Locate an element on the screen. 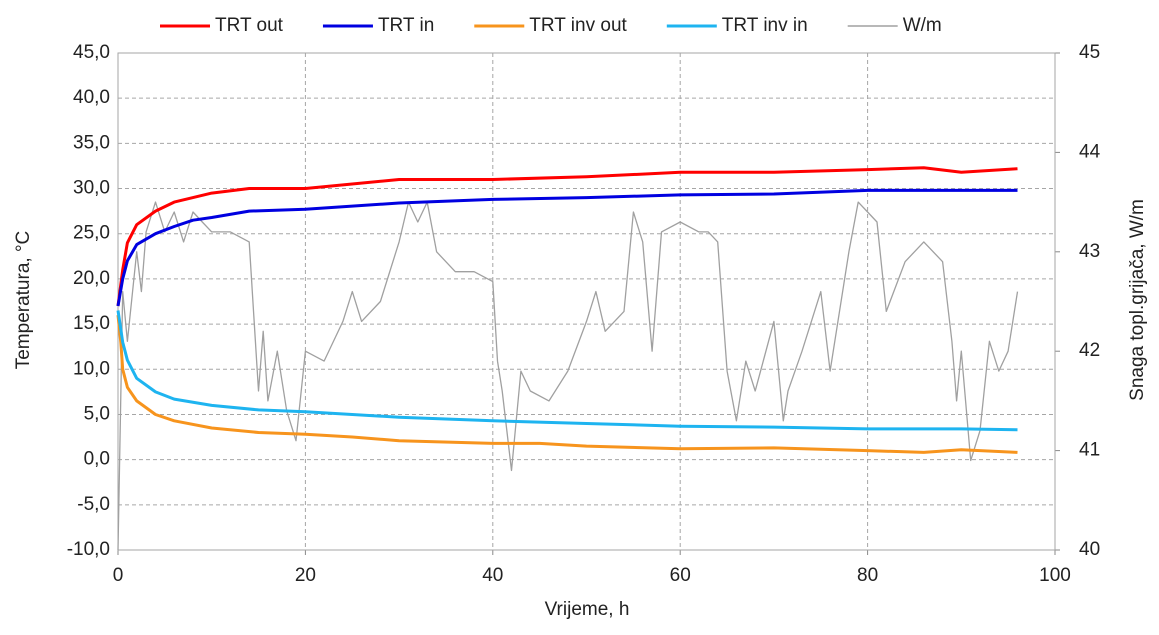  x-tick-label: 100 is located at coordinates (1055, 575).